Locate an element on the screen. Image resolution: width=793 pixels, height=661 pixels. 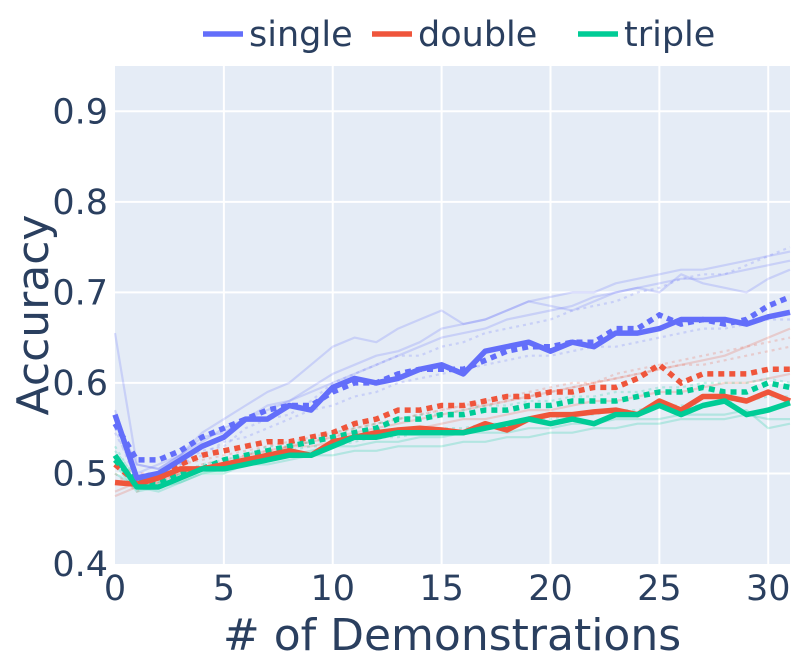
x-tick-label: 30 is located at coordinates (768, 589).